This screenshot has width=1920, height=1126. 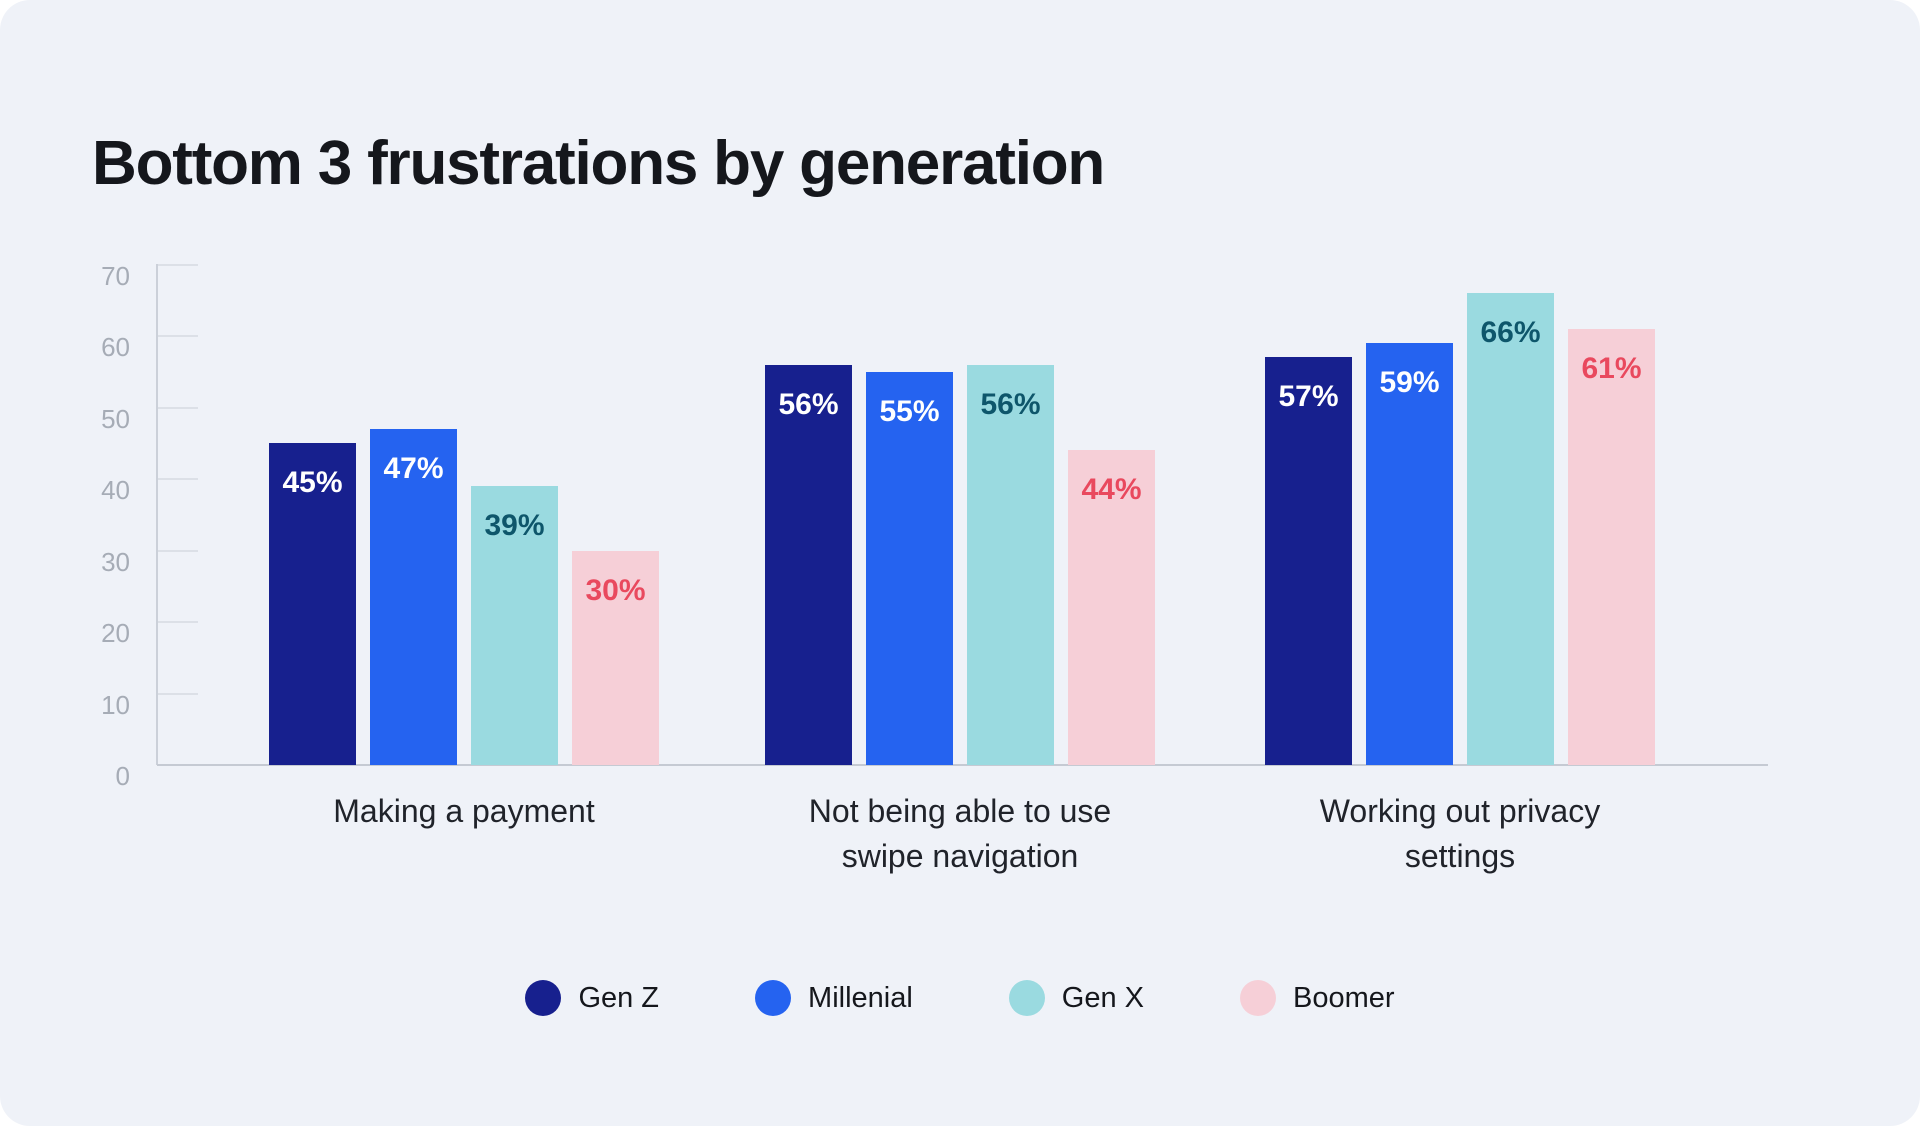 I want to click on bar-boomer-0: 30%, so click(x=615, y=657).